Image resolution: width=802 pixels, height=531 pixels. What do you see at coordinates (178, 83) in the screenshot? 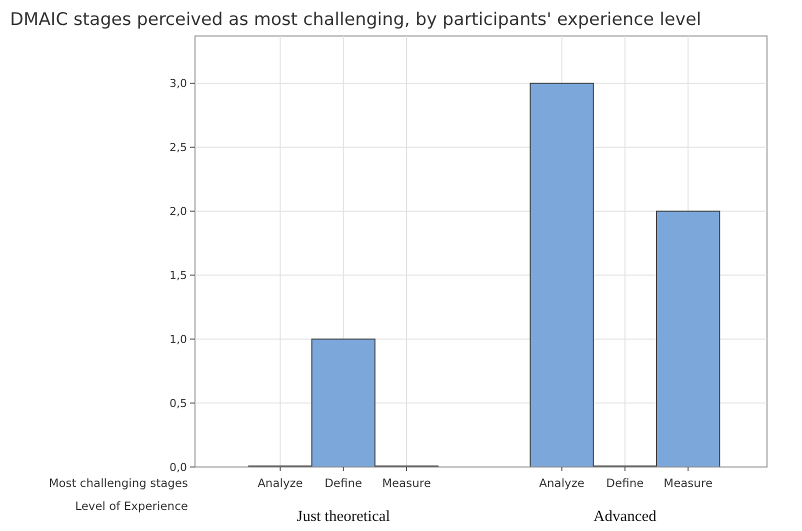
I see `y-tick-label: 3,0` at bounding box center [178, 83].